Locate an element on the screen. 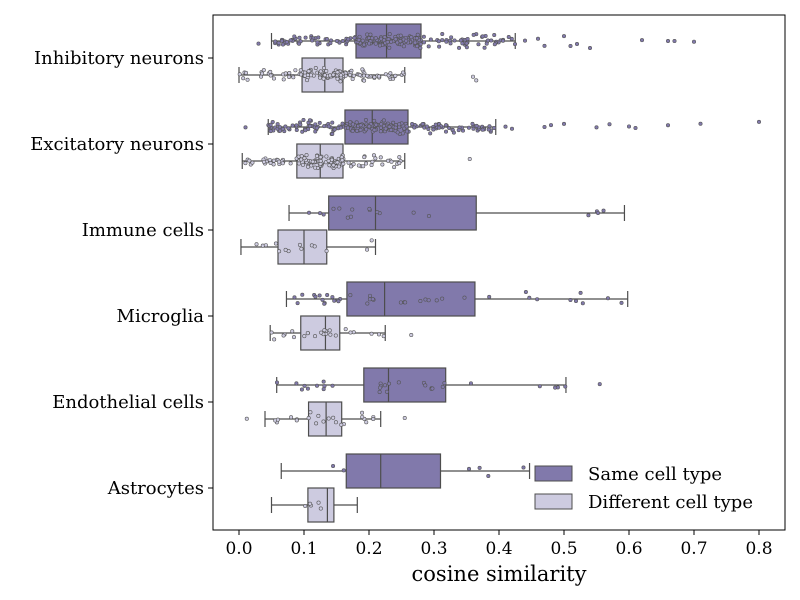 The height and width of the screenshot is (600, 800). category-label: Immune cells is located at coordinates (143, 230).